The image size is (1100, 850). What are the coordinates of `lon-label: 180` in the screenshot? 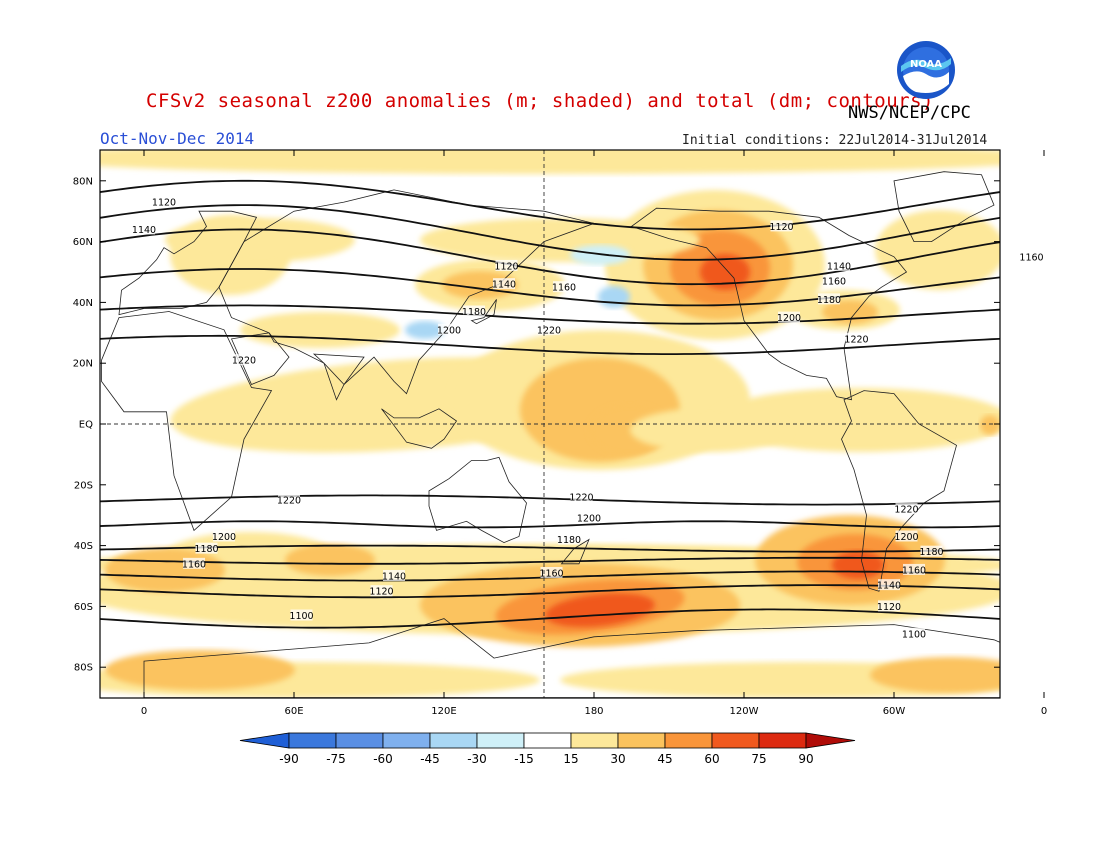 It's located at (593, 711).